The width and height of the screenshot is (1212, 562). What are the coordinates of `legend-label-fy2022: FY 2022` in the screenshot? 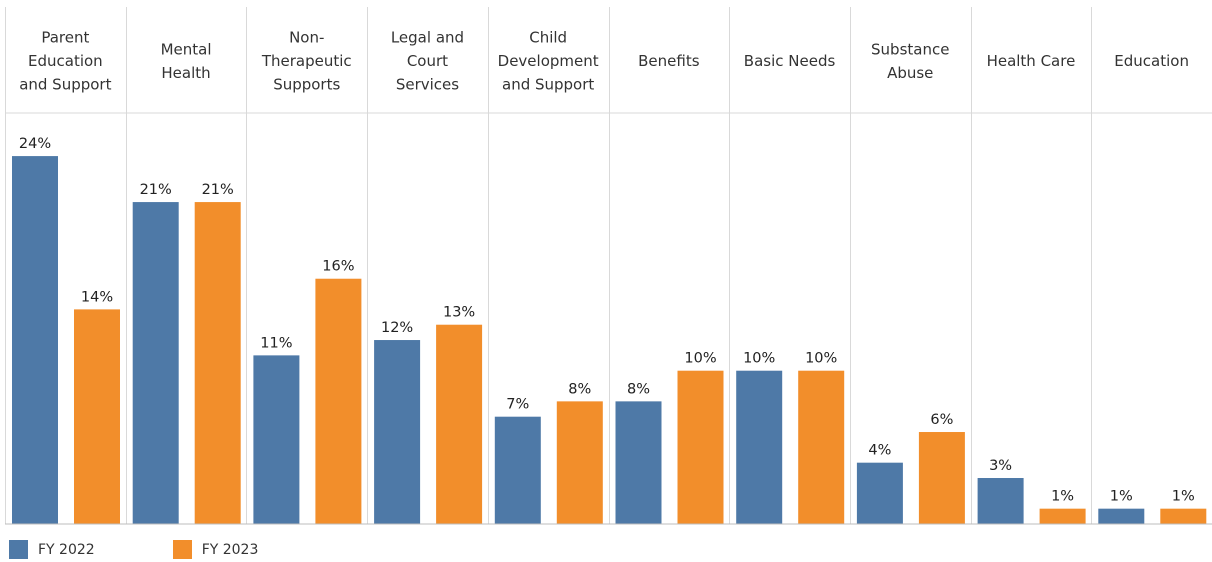 It's located at (66, 549).